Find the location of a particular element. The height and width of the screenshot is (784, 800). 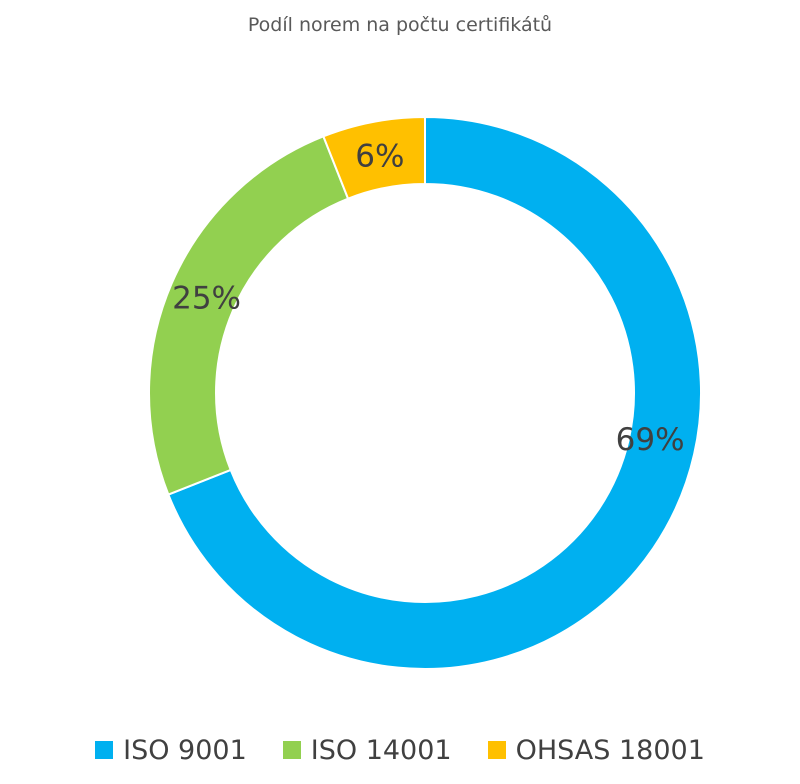

legend-label-ohsas-18001: OHSAS 18001 is located at coordinates (610, 750).